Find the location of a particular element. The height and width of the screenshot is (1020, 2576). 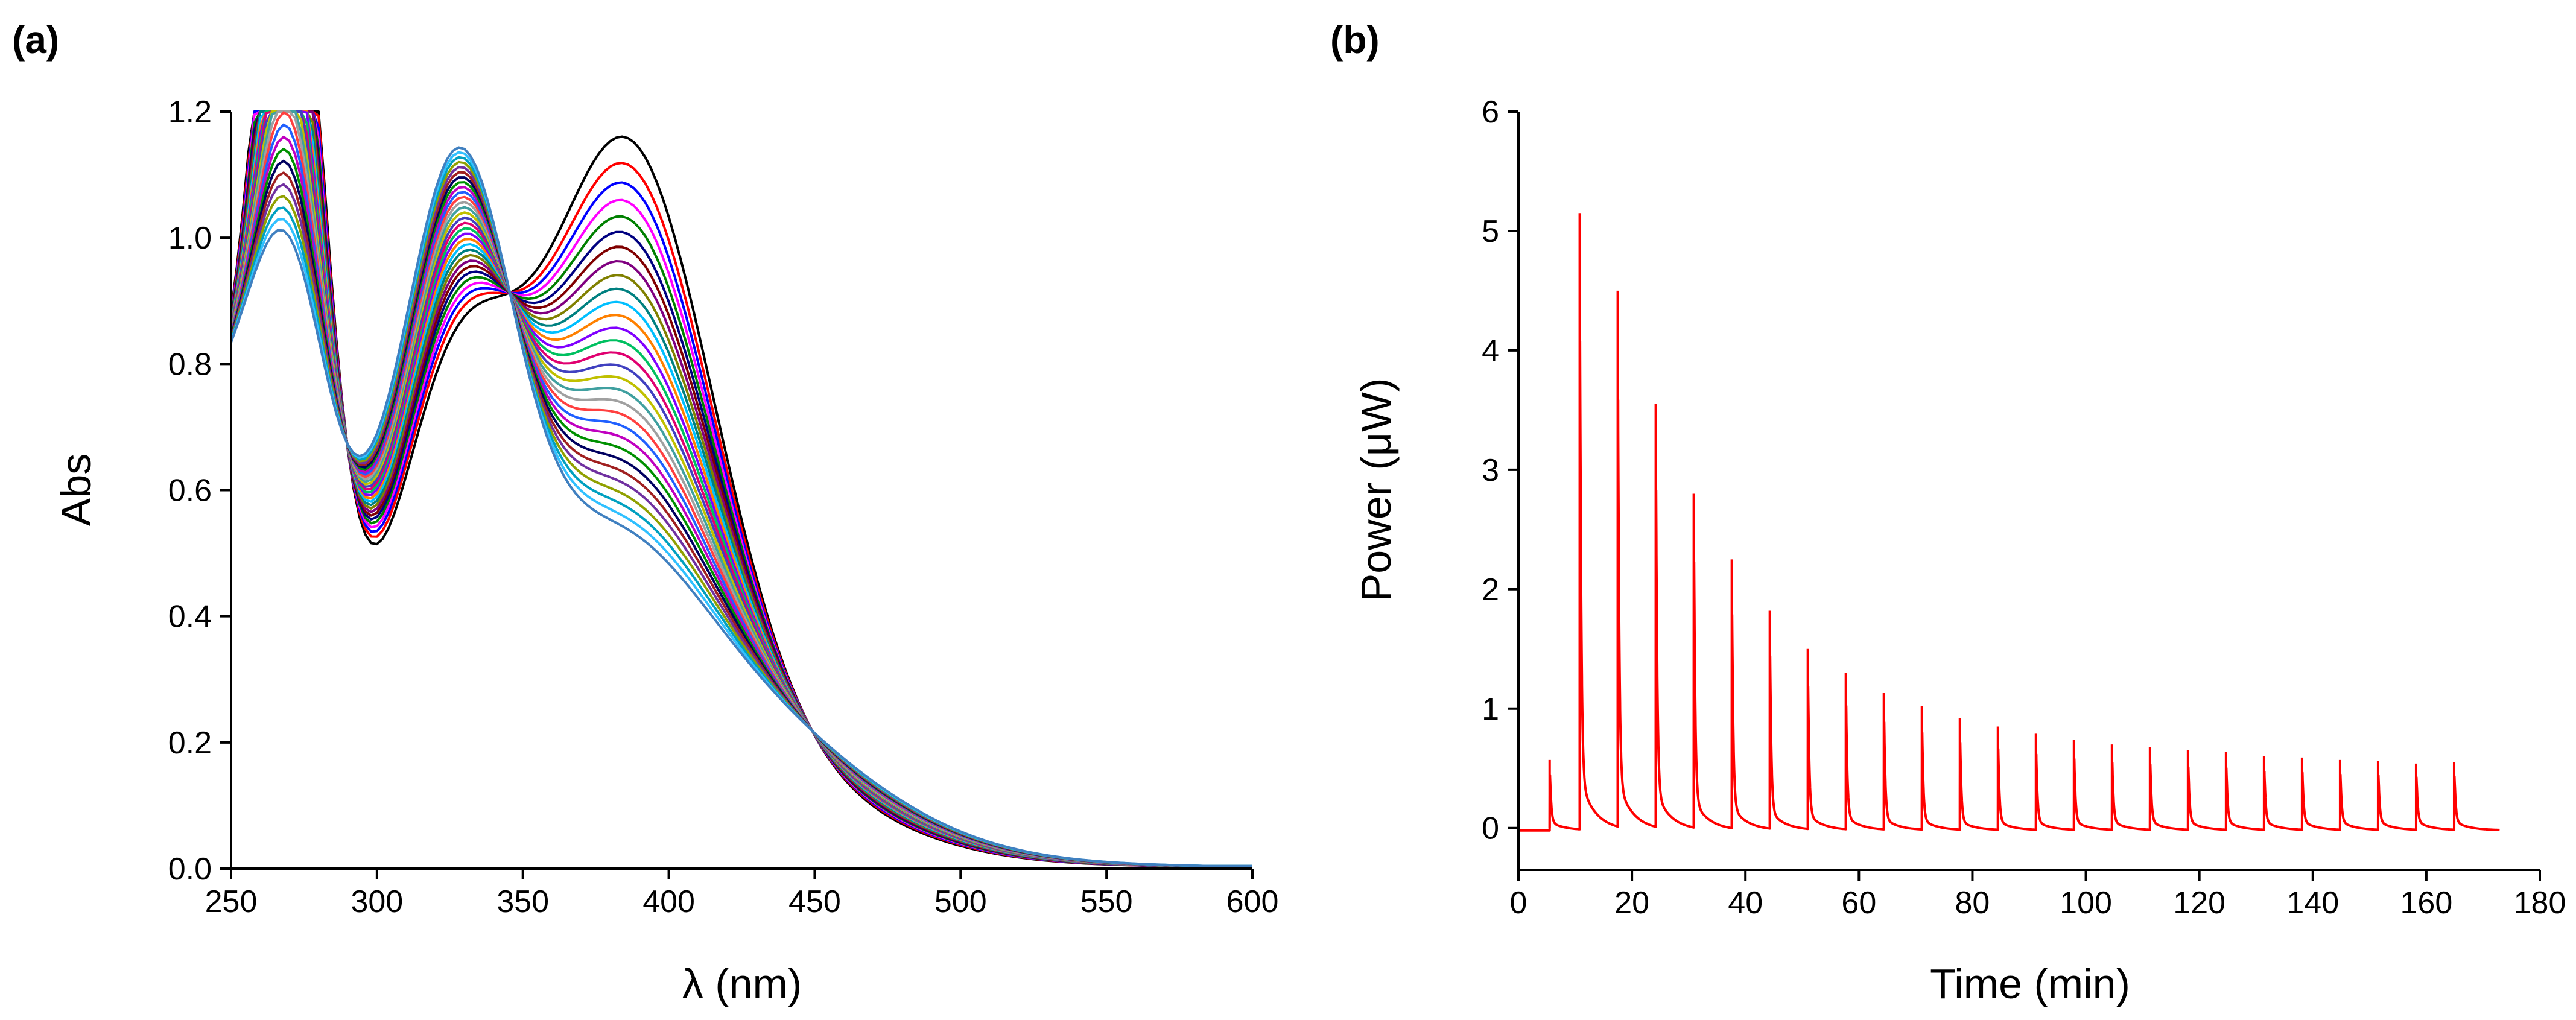

panel-b-x-tick-label: 100 is located at coordinates (2086, 902).